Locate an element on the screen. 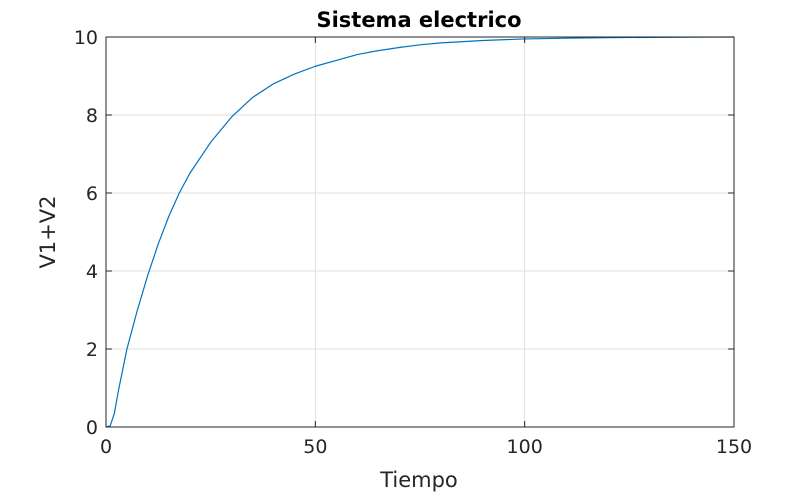 This screenshot has height=493, width=810. x-tick-label: 0 is located at coordinates (106, 447).